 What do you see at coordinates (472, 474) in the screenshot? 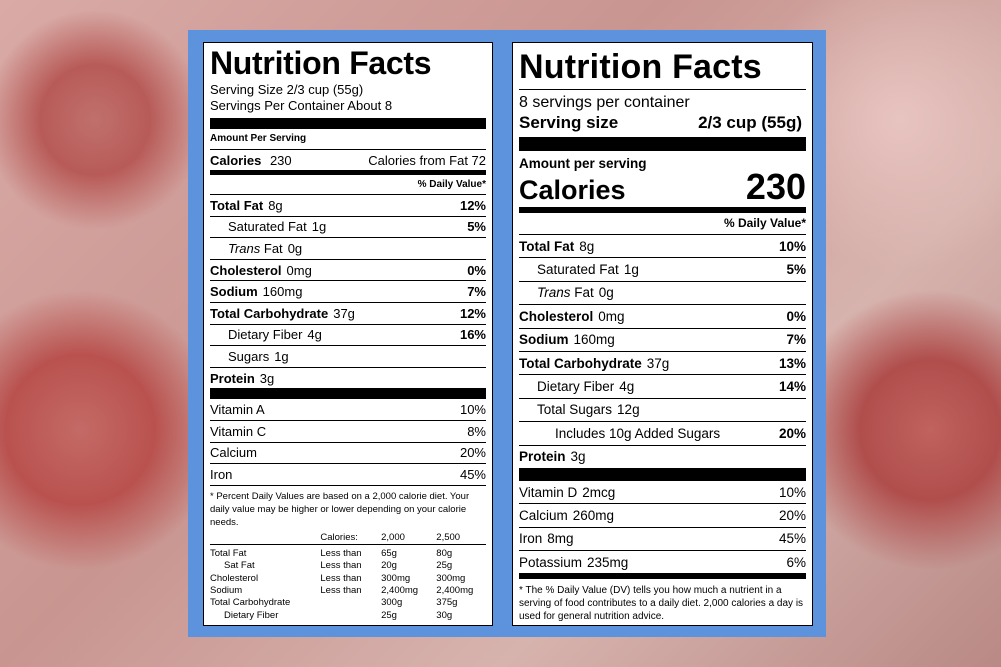
I see `vitamin-dv: 45%` at bounding box center [472, 474].